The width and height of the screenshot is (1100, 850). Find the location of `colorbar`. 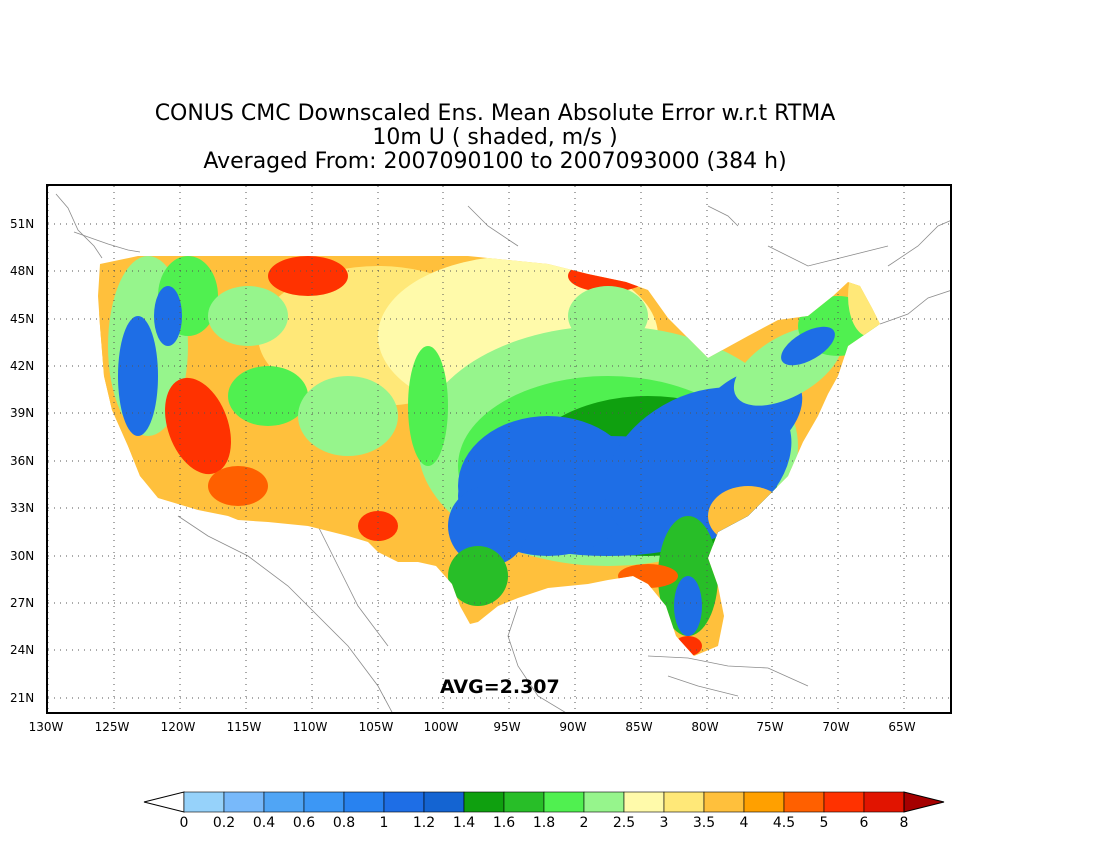

colorbar is located at coordinates (544, 802).